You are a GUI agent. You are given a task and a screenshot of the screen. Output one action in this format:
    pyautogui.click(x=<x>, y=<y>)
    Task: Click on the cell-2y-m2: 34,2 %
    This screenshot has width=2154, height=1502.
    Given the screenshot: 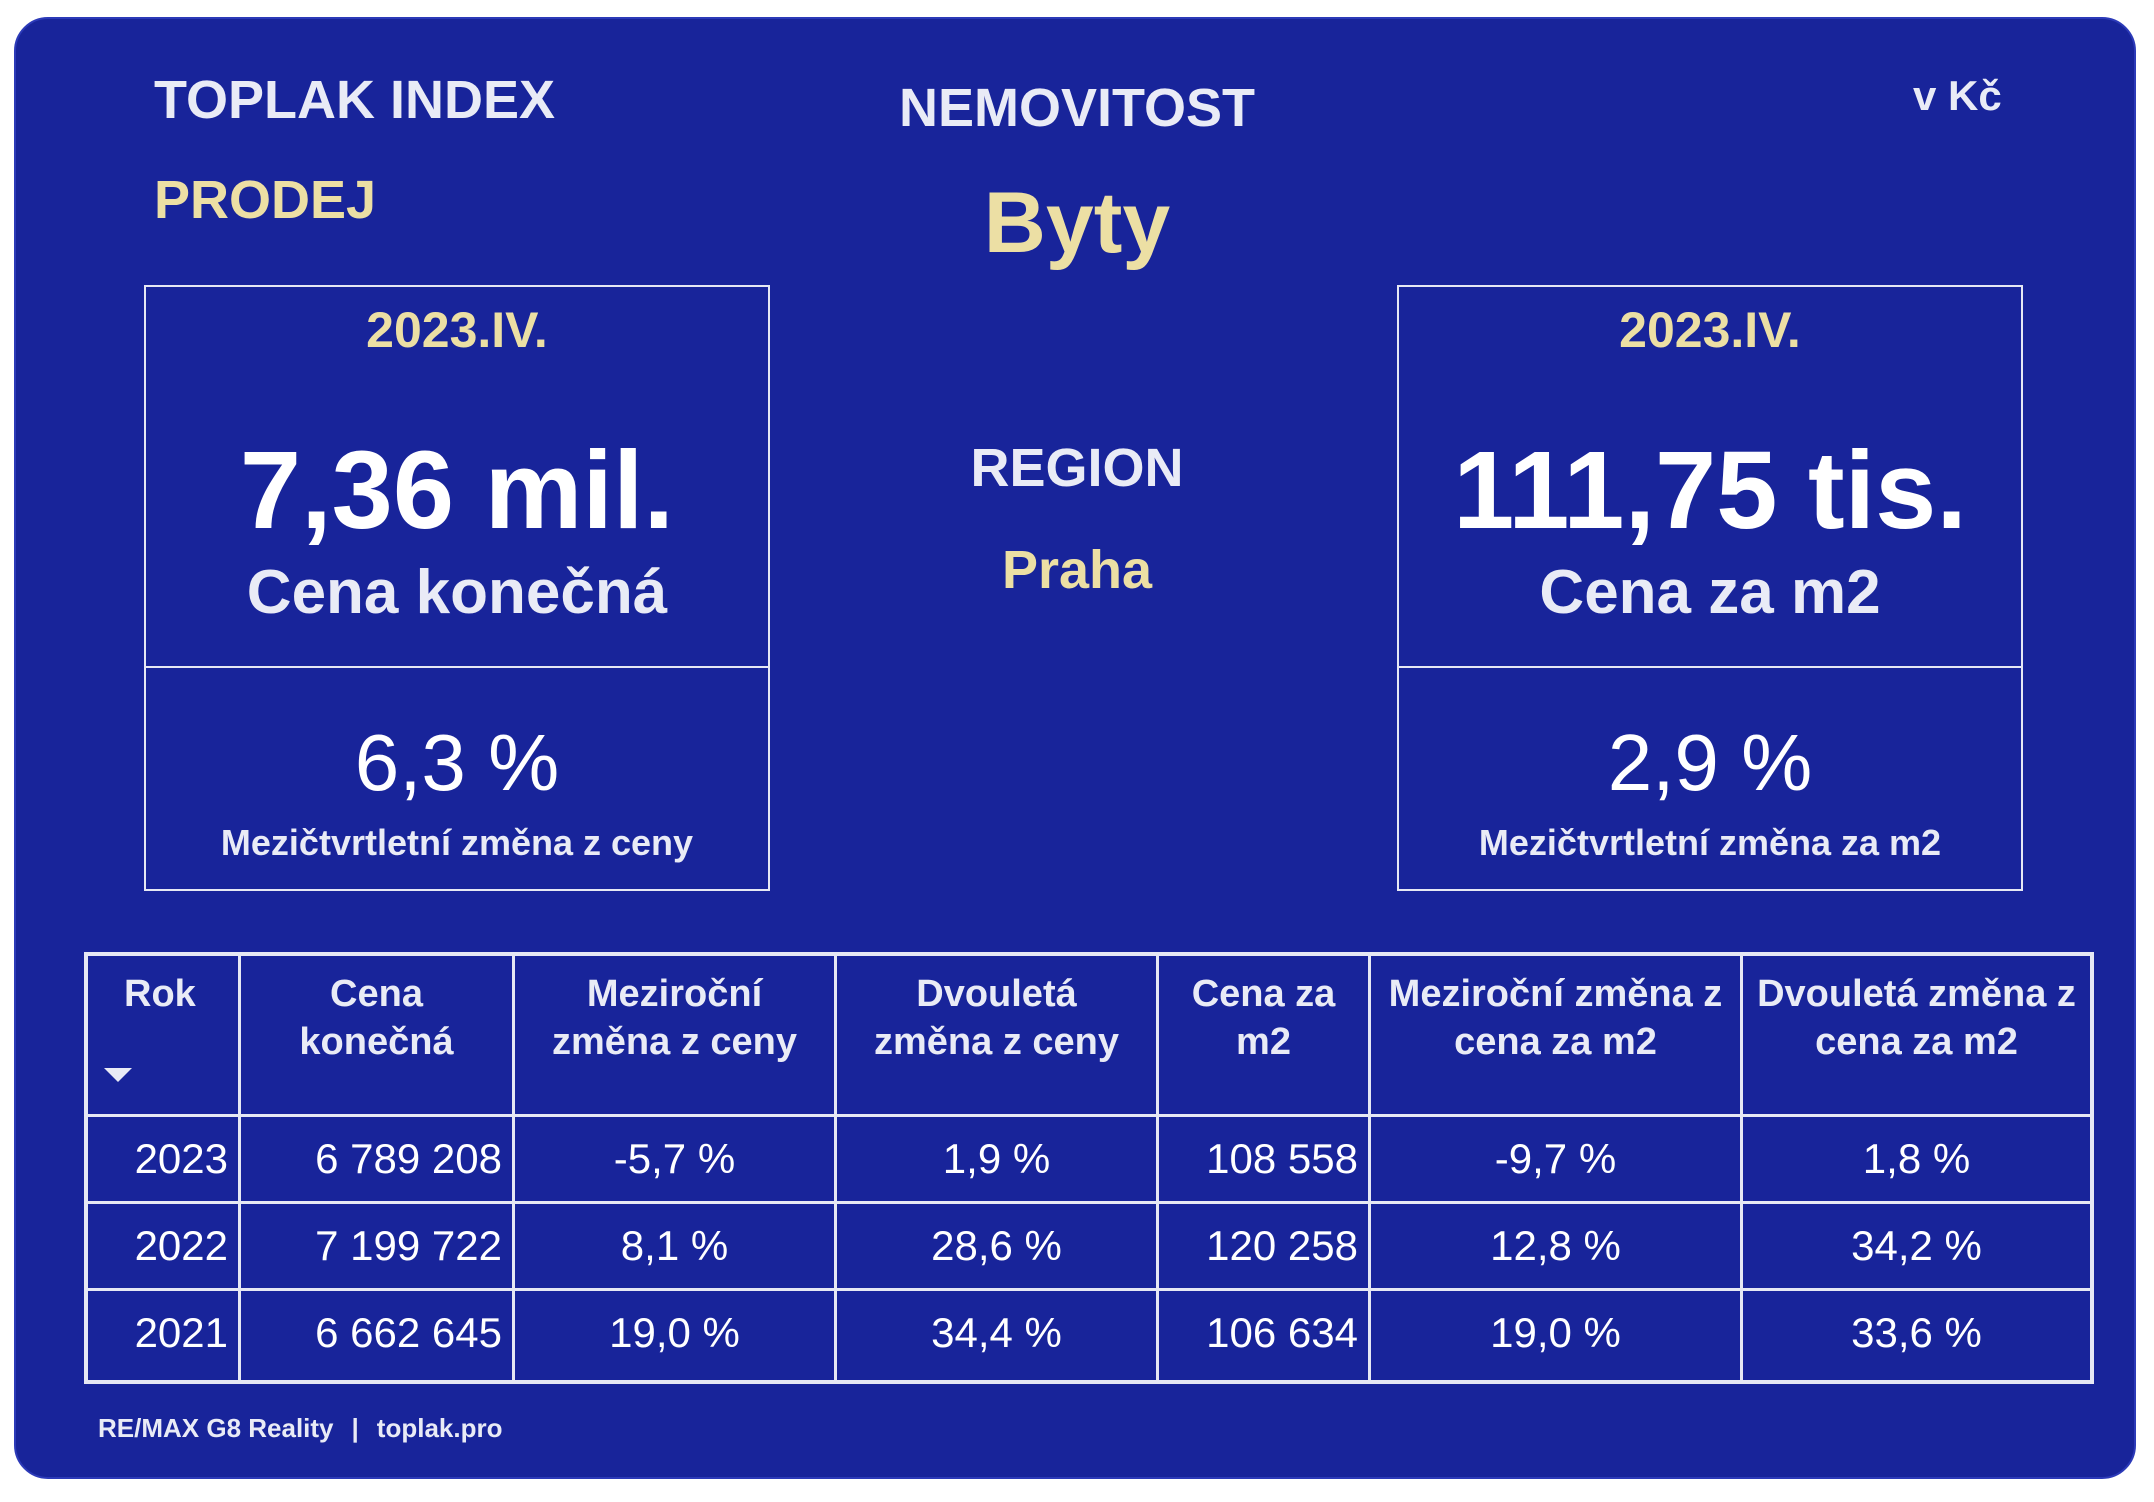 What is the action you would take?
    pyautogui.click(x=1916, y=1247)
    